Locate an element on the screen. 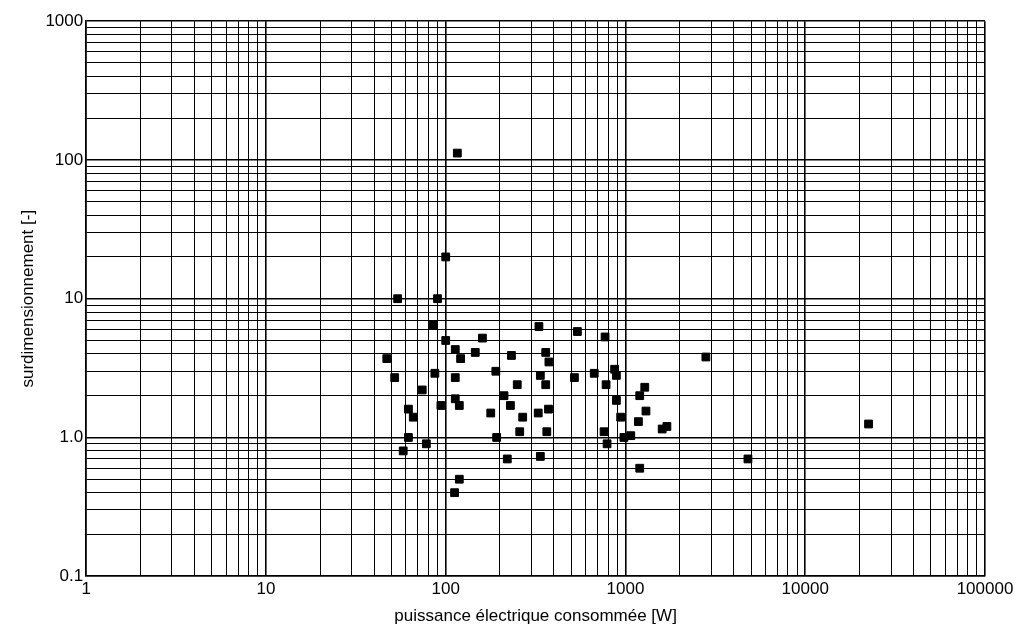  y-tick-label: 1.0 is located at coordinates (71, 437).